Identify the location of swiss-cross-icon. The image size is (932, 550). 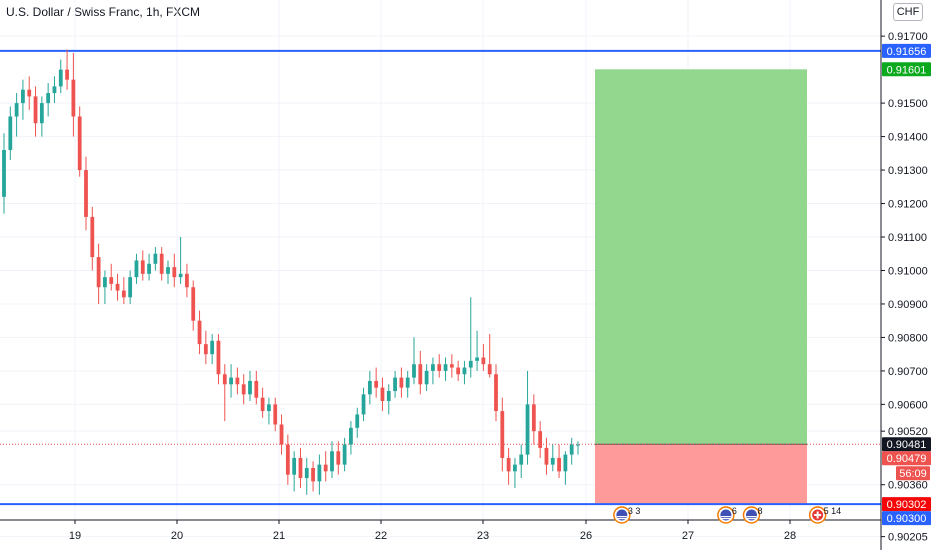
(818, 515).